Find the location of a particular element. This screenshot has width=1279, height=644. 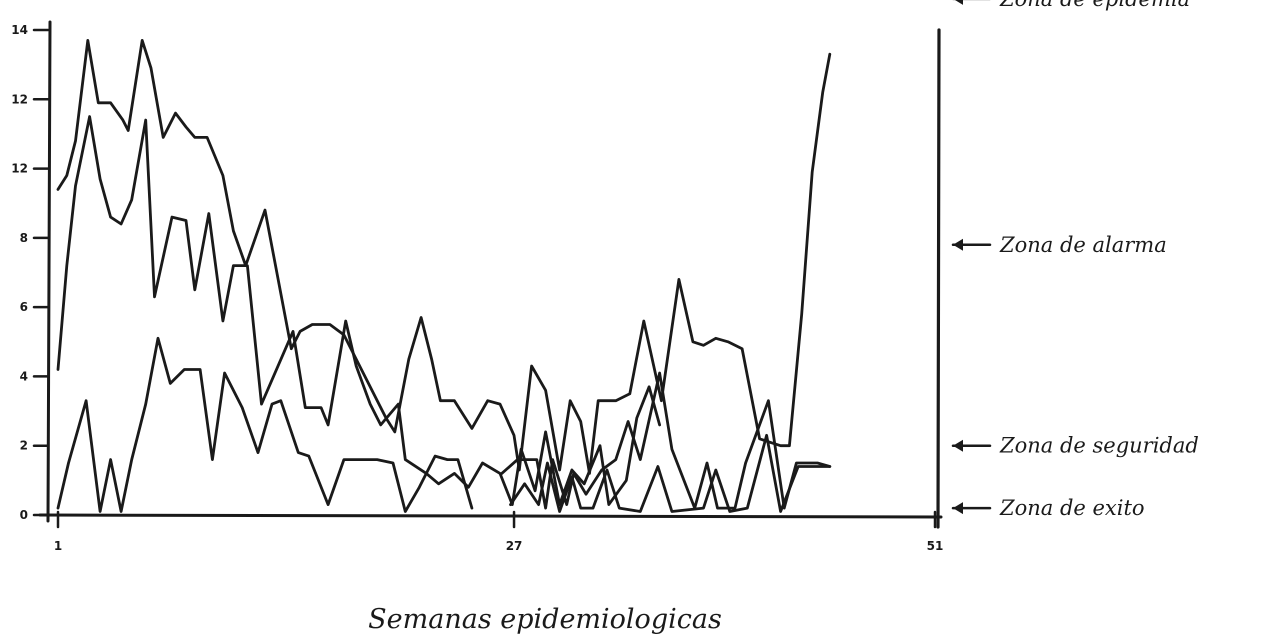

y-tick-label: 0 is located at coordinates (24, 515).